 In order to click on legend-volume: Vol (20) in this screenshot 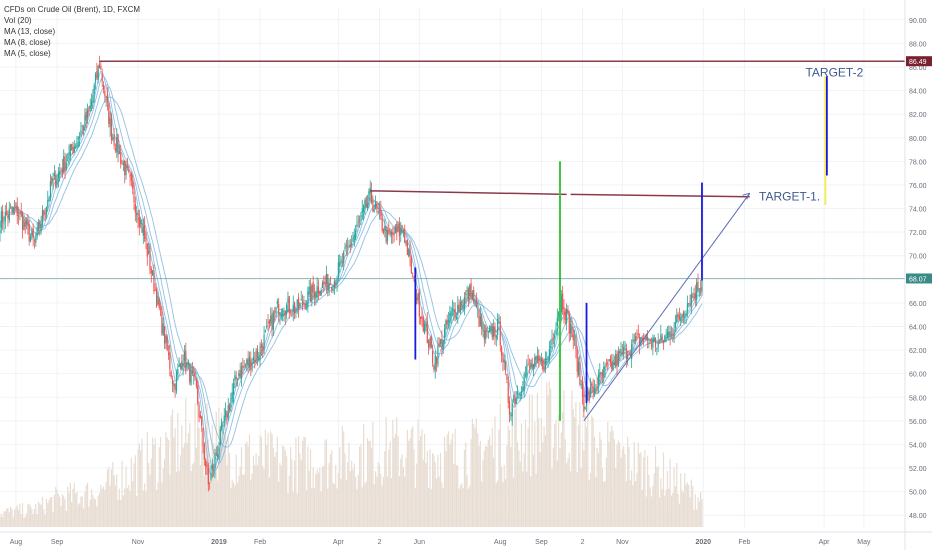, I will do `click(18, 20)`.